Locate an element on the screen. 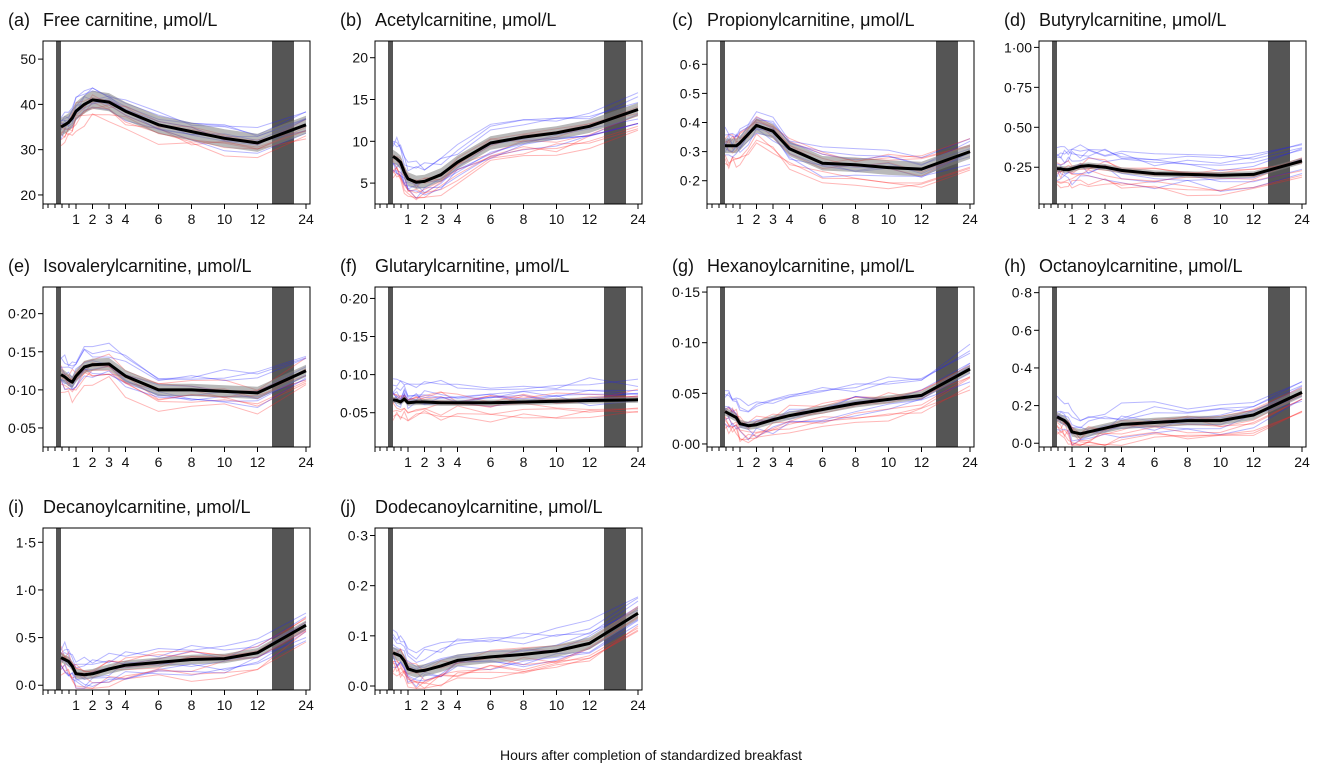  y-tick-label: 0·1 is located at coordinates (358, 636).